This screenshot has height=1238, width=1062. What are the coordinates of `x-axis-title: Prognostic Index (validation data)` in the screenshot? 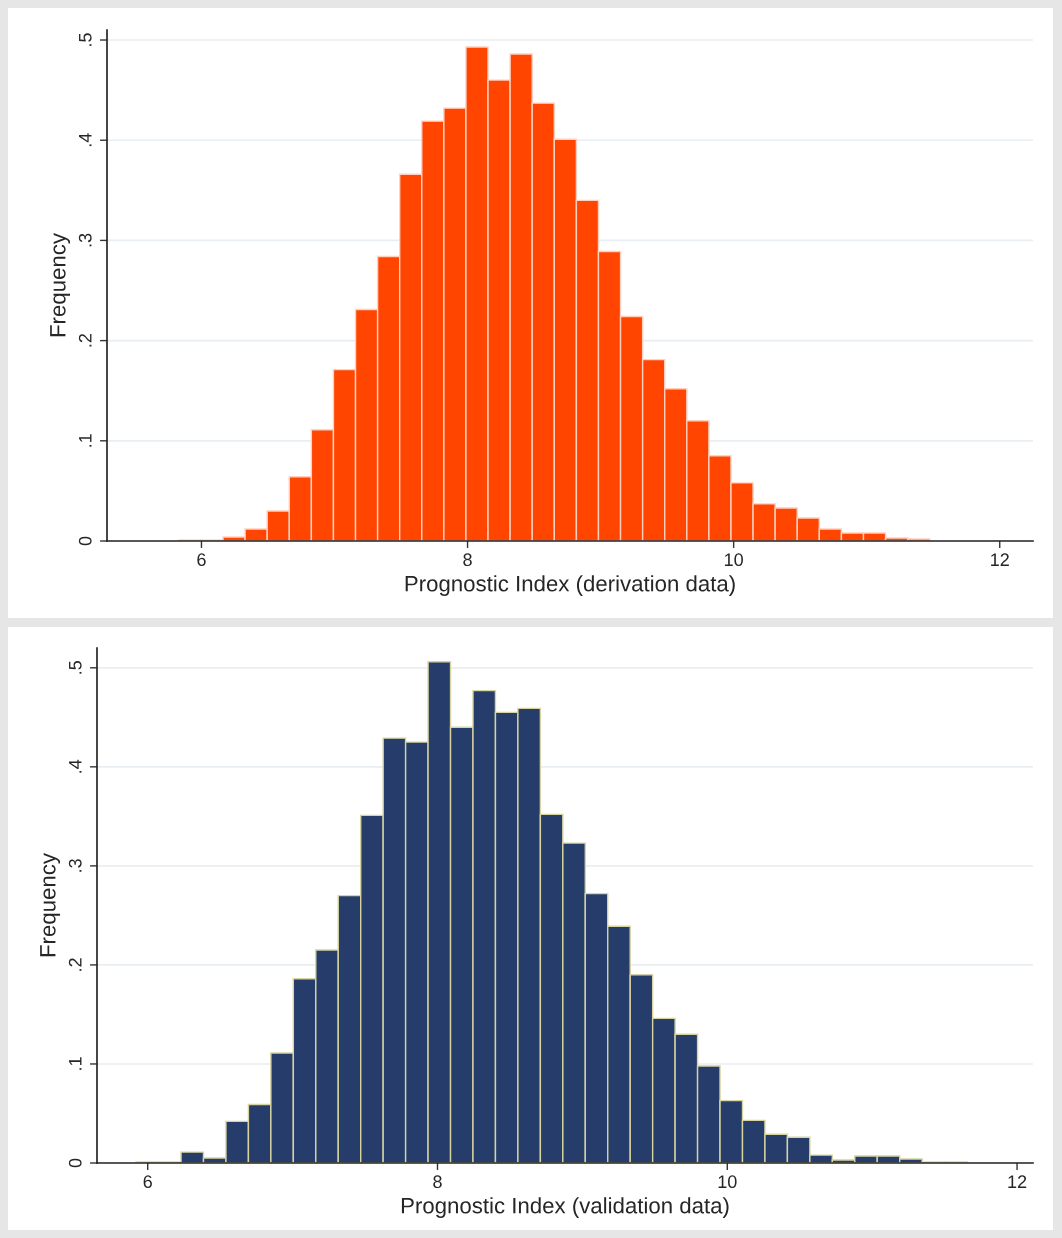 It's located at (565, 1207).